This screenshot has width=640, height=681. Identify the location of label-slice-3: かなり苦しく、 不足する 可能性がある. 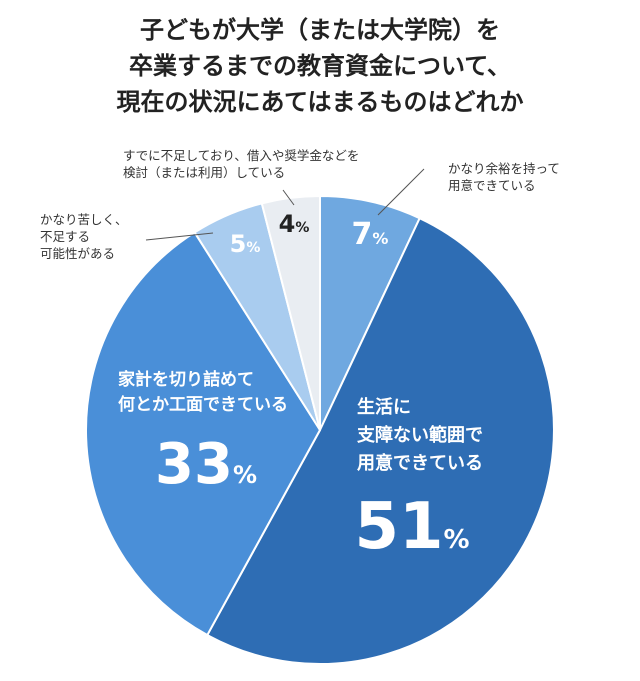
(84, 236).